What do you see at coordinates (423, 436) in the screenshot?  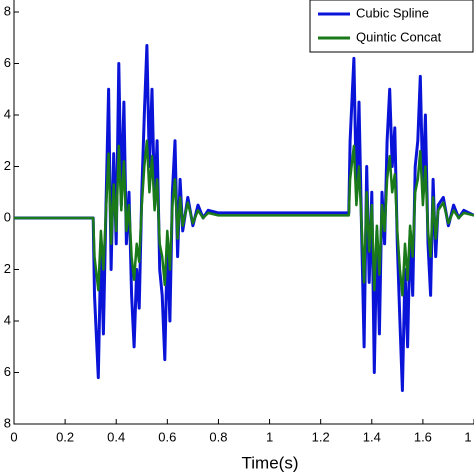 I see `x-tick-label: 1.6` at bounding box center [423, 436].